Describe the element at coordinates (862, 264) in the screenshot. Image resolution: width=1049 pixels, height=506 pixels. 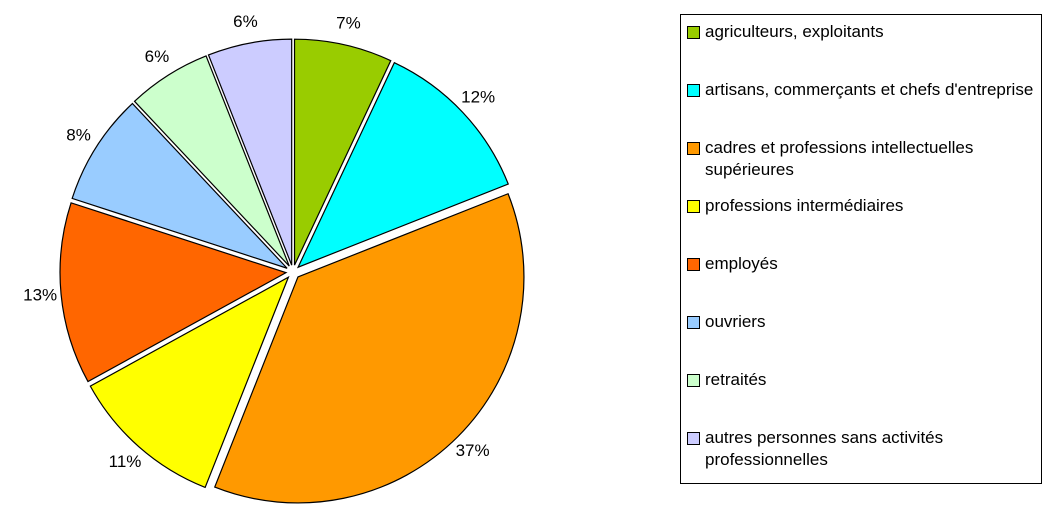
I see `legend-entry: employés` at that location.